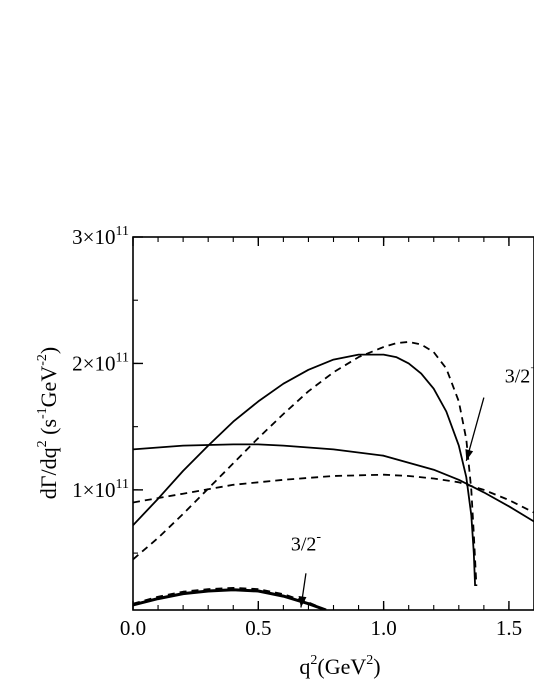 This screenshot has width=534, height=691. What do you see at coordinates (313, 660) in the screenshot?
I see `x-axis-title-sup: 2` at bounding box center [313, 660].